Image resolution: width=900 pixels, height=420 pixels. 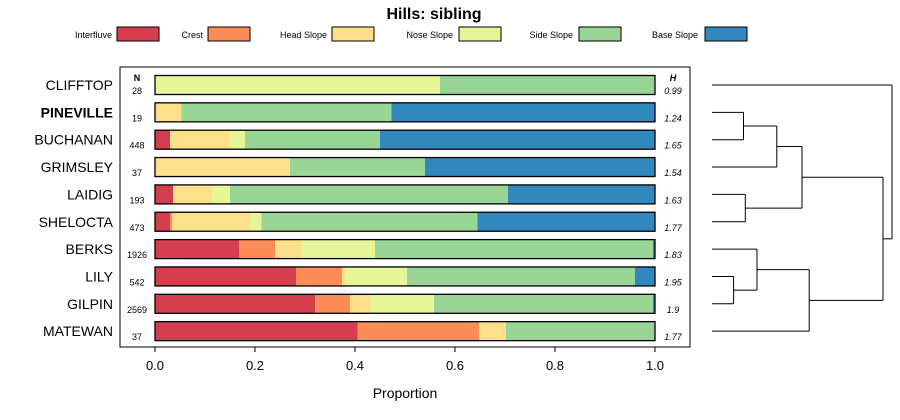 I want to click on h-value-7: 1.95, so click(x=673, y=282).